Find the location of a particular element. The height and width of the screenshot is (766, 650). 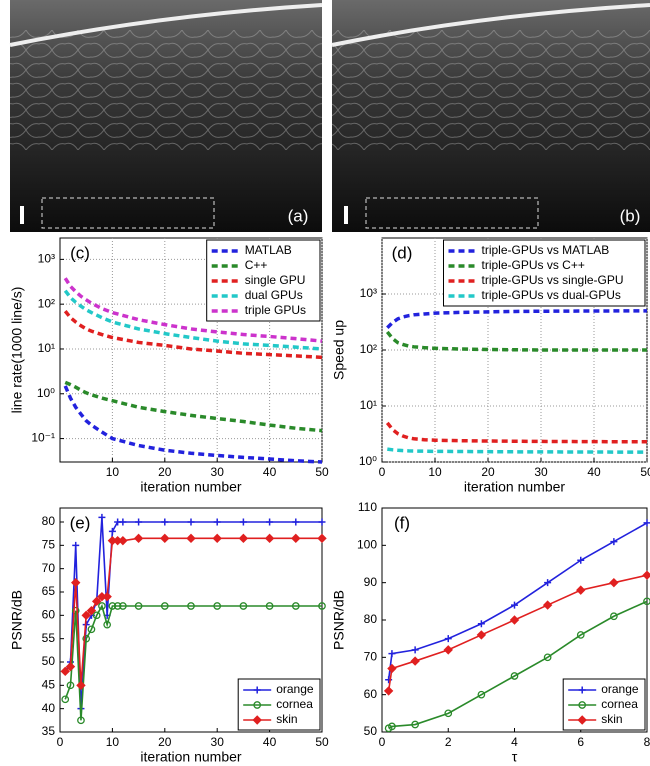

legend-label: C++ is located at coordinates (256, 265).